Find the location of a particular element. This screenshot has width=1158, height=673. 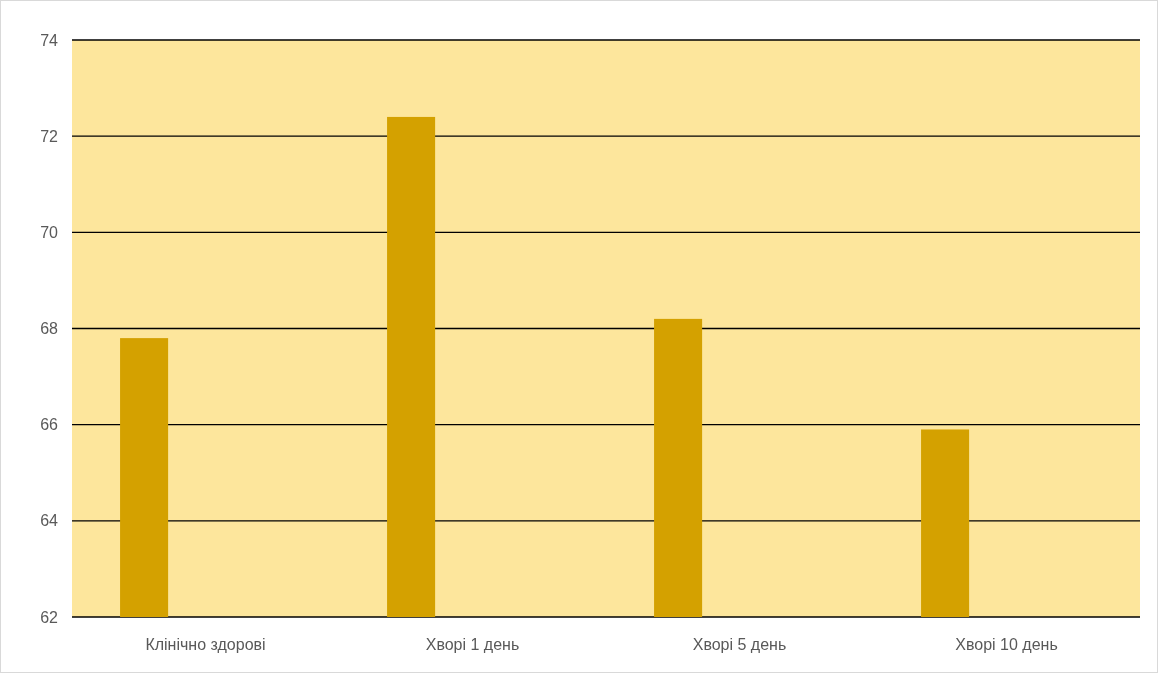

y-tick-label: 64 is located at coordinates (49, 521).